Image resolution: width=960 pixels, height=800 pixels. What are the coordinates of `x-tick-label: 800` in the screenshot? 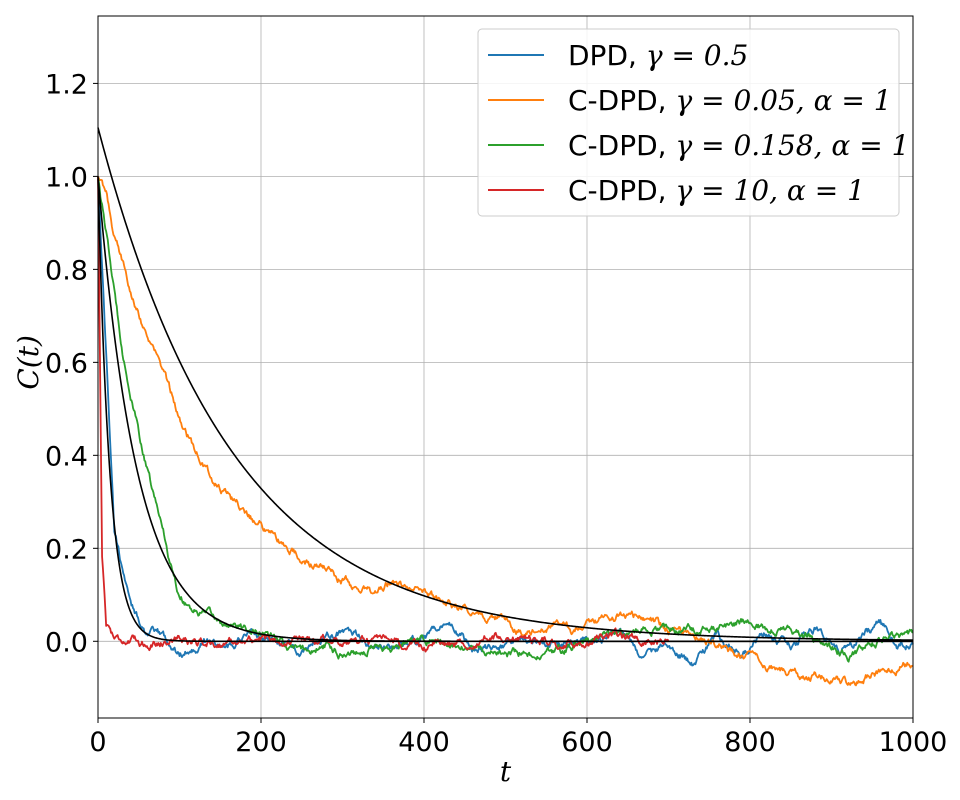 It's located at (750, 742).